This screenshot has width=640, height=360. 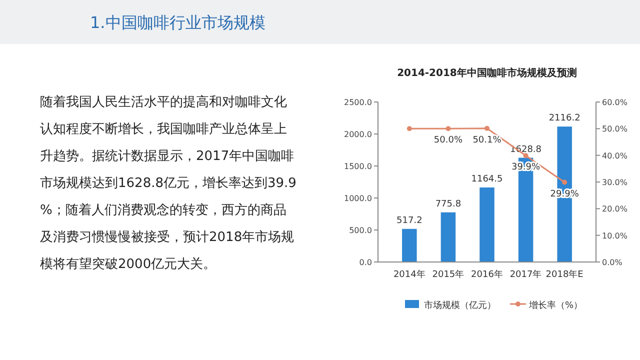 What do you see at coordinates (487, 274) in the screenshot?
I see `x-tick-label: 2016年` at bounding box center [487, 274].